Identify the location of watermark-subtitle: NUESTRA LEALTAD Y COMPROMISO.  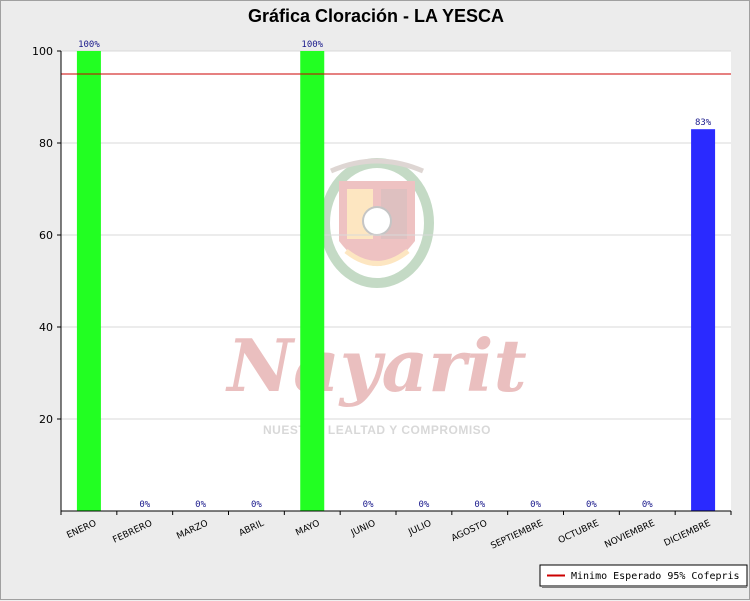
(377, 430).